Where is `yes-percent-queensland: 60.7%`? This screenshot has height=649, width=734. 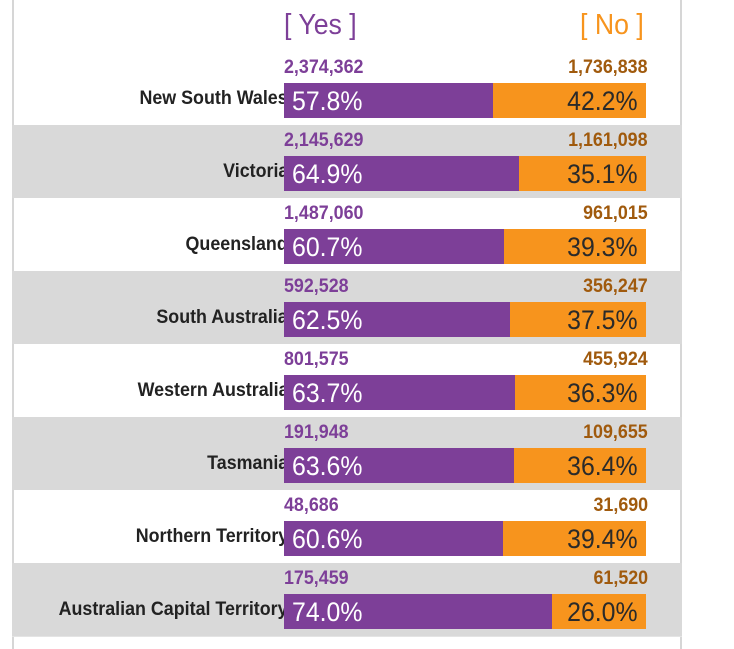 yes-percent-queensland: 60.7% is located at coordinates (327, 247).